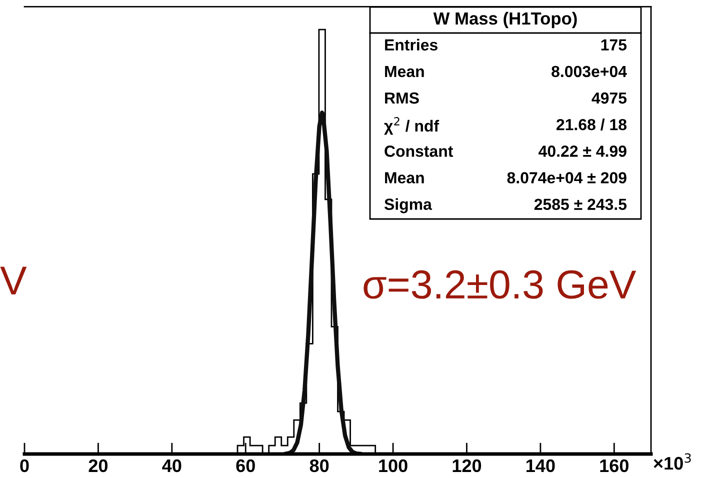 The width and height of the screenshot is (703, 478). What do you see at coordinates (393, 465) in the screenshot?
I see `x-tick-label: 100` at bounding box center [393, 465].